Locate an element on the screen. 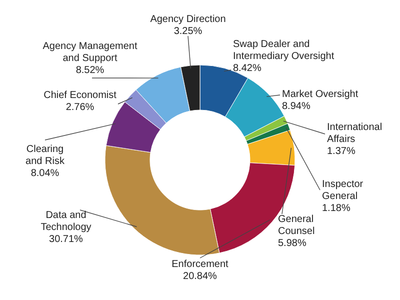 Image resolution: width=400 pixels, height=300 pixels. data-label: 5.98% is located at coordinates (292, 243).